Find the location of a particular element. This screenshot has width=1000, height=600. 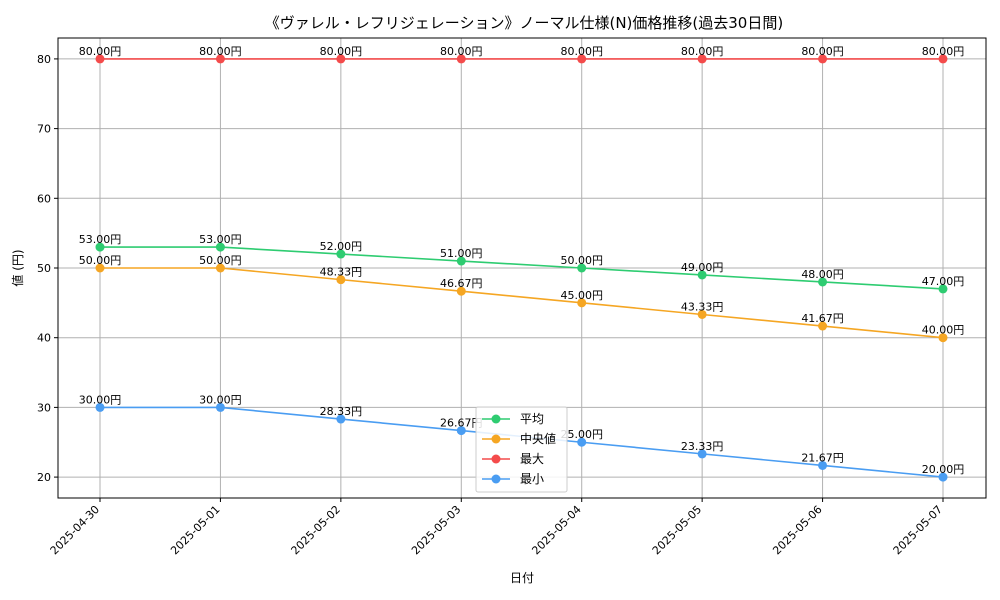

y-tick-label: 40 is located at coordinates (44, 338).